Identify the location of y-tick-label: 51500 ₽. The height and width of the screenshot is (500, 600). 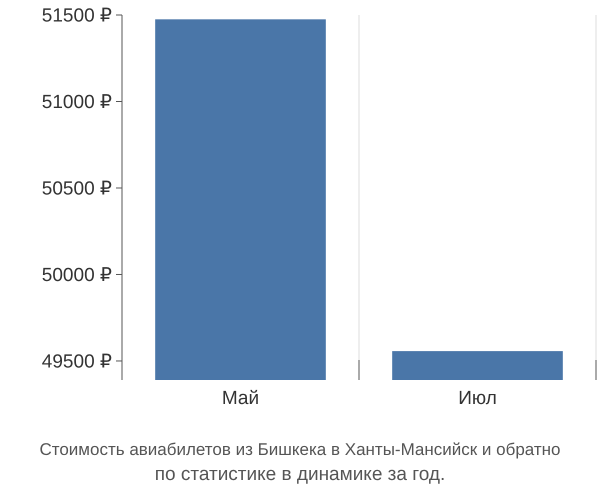
(77, 16).